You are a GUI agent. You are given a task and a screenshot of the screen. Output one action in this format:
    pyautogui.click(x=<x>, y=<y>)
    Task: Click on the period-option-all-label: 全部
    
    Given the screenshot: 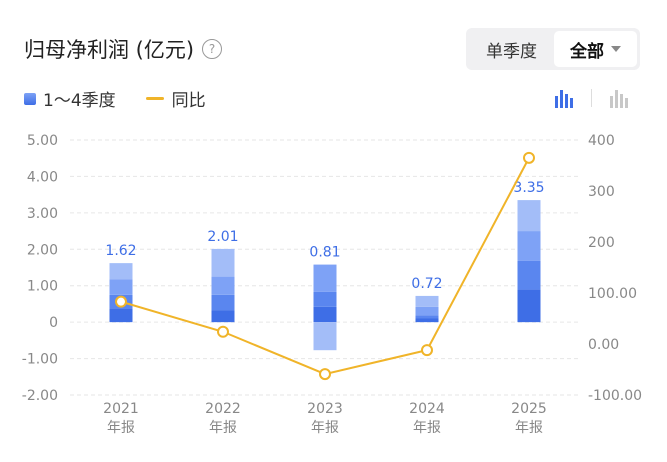 What is the action you would take?
    pyautogui.click(x=586, y=51)
    